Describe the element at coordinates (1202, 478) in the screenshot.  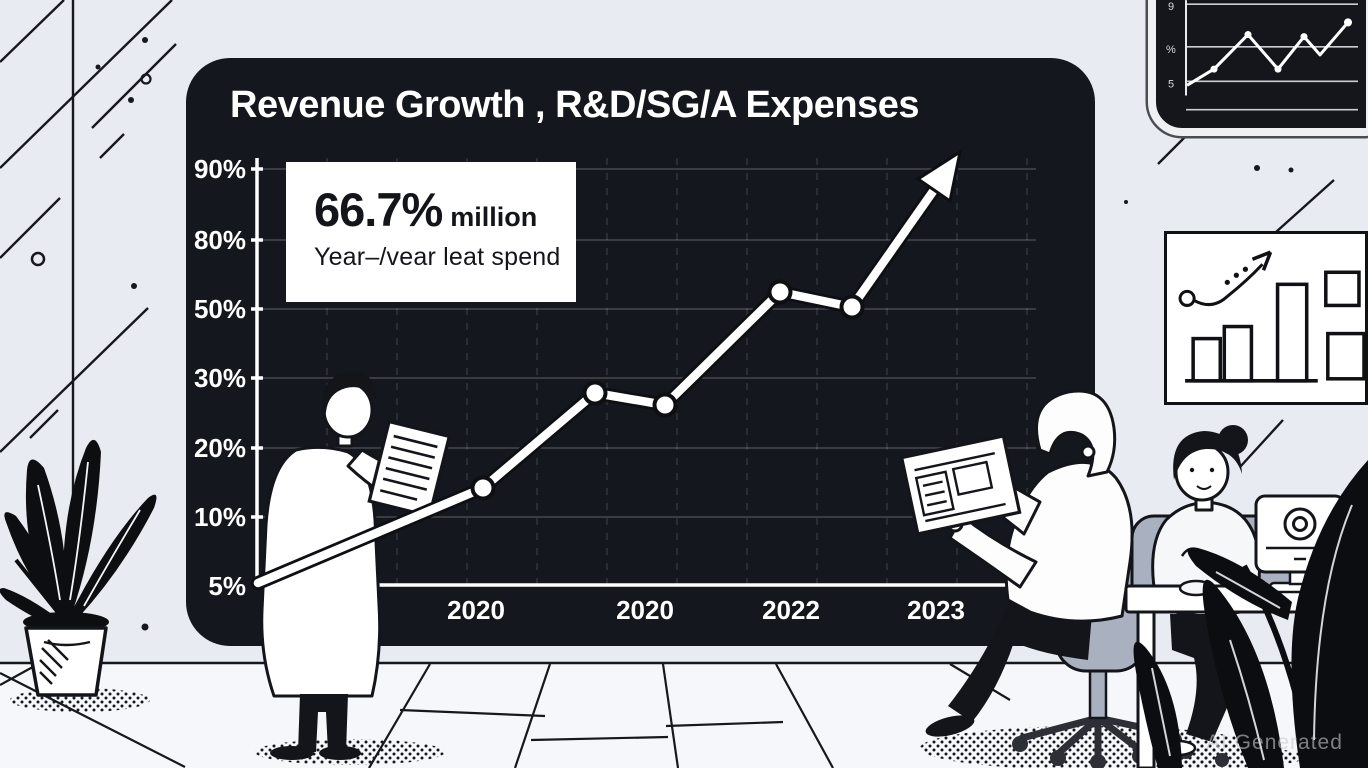
I see `woman-face-features` at that location.